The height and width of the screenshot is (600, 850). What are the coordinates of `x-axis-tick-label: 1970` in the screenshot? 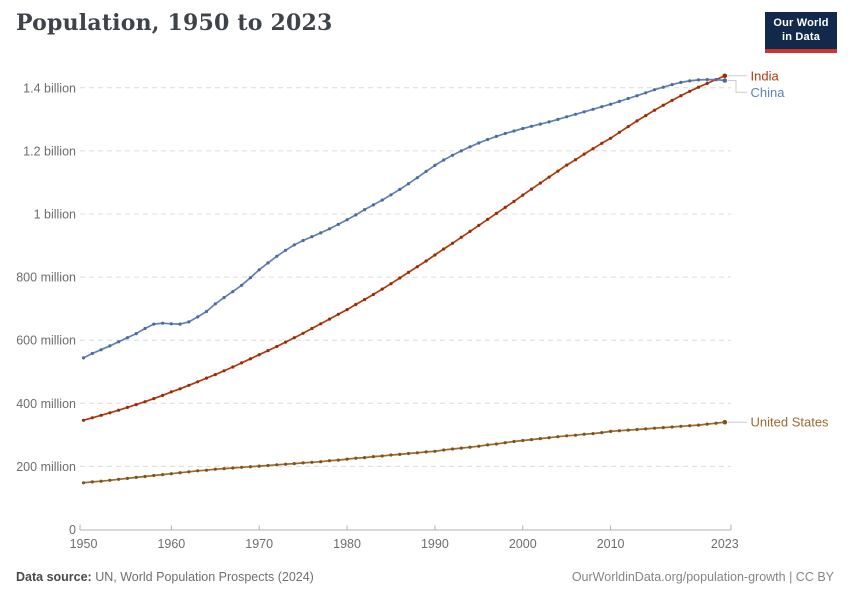 It's located at (259, 544).